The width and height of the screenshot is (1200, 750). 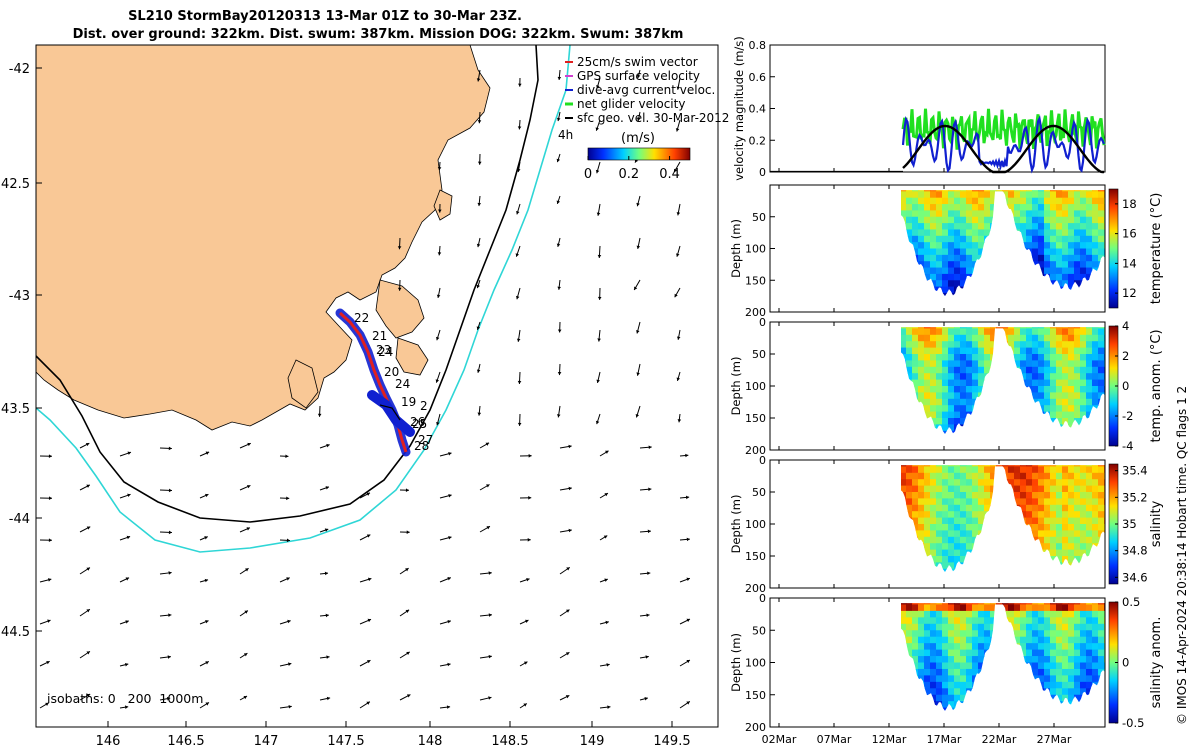 I want to click on legend-label: 25cm/s swim vector, so click(x=637, y=62).